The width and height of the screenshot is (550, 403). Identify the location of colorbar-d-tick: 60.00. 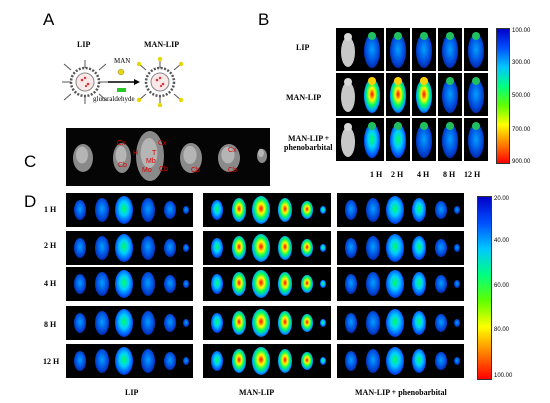
(502, 286).